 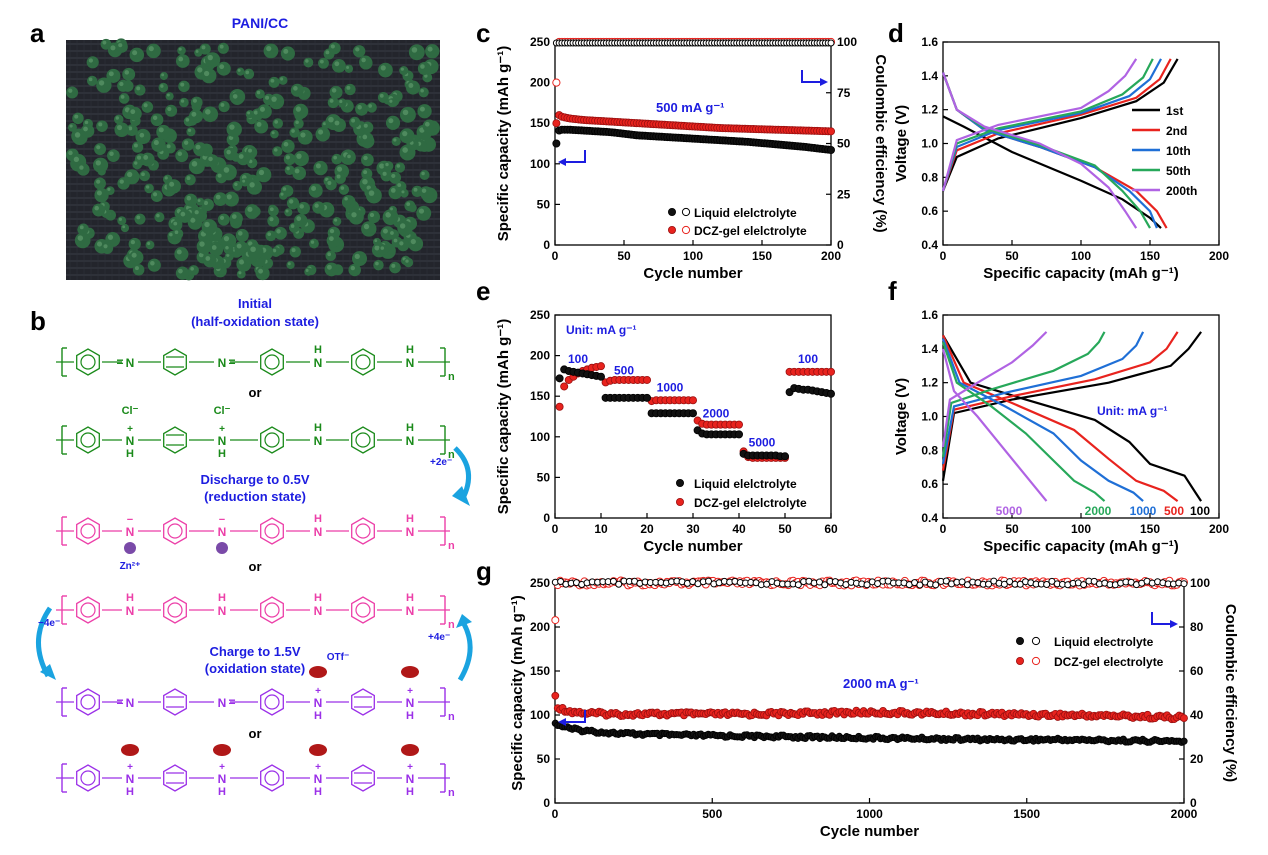 I want to click on y-tick-label: 100, so click(x=540, y=437).